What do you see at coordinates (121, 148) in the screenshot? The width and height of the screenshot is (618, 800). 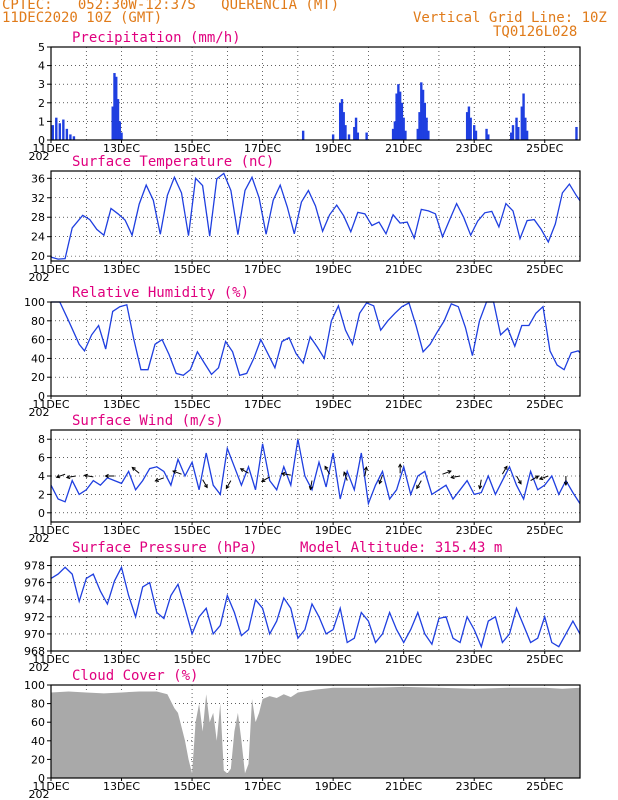 I see `x-tick-label: 13DEC` at bounding box center [121, 148].